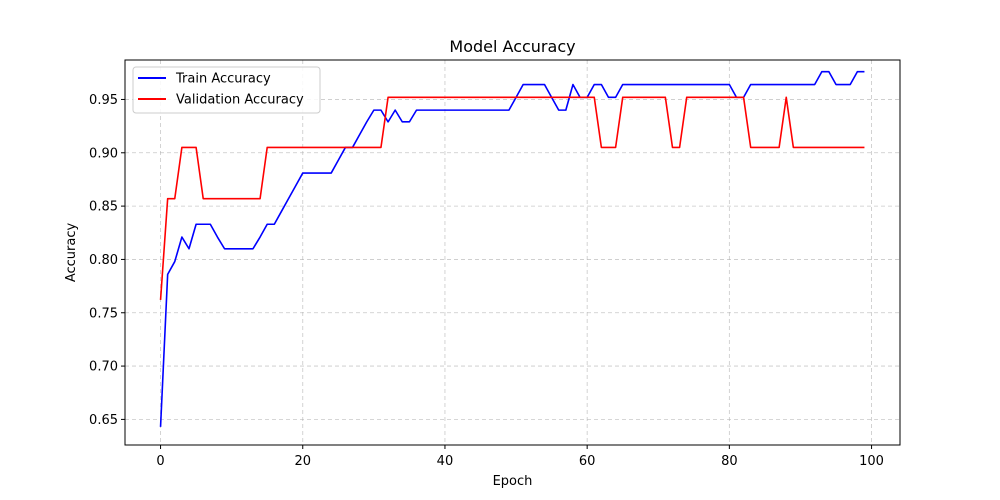 This screenshot has height=500, width=1000. What do you see at coordinates (103, 313) in the screenshot?
I see `y-tick-label: 0.75` at bounding box center [103, 313].